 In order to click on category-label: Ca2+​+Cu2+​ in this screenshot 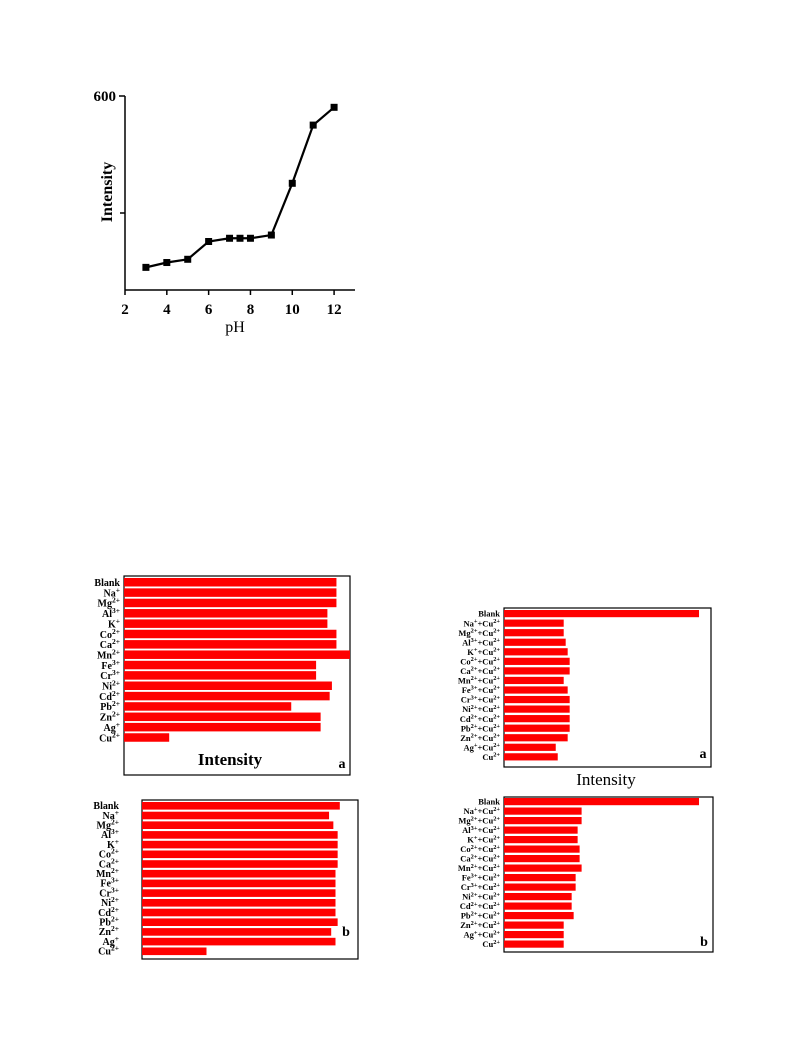, I will do `click(480, 858)`.